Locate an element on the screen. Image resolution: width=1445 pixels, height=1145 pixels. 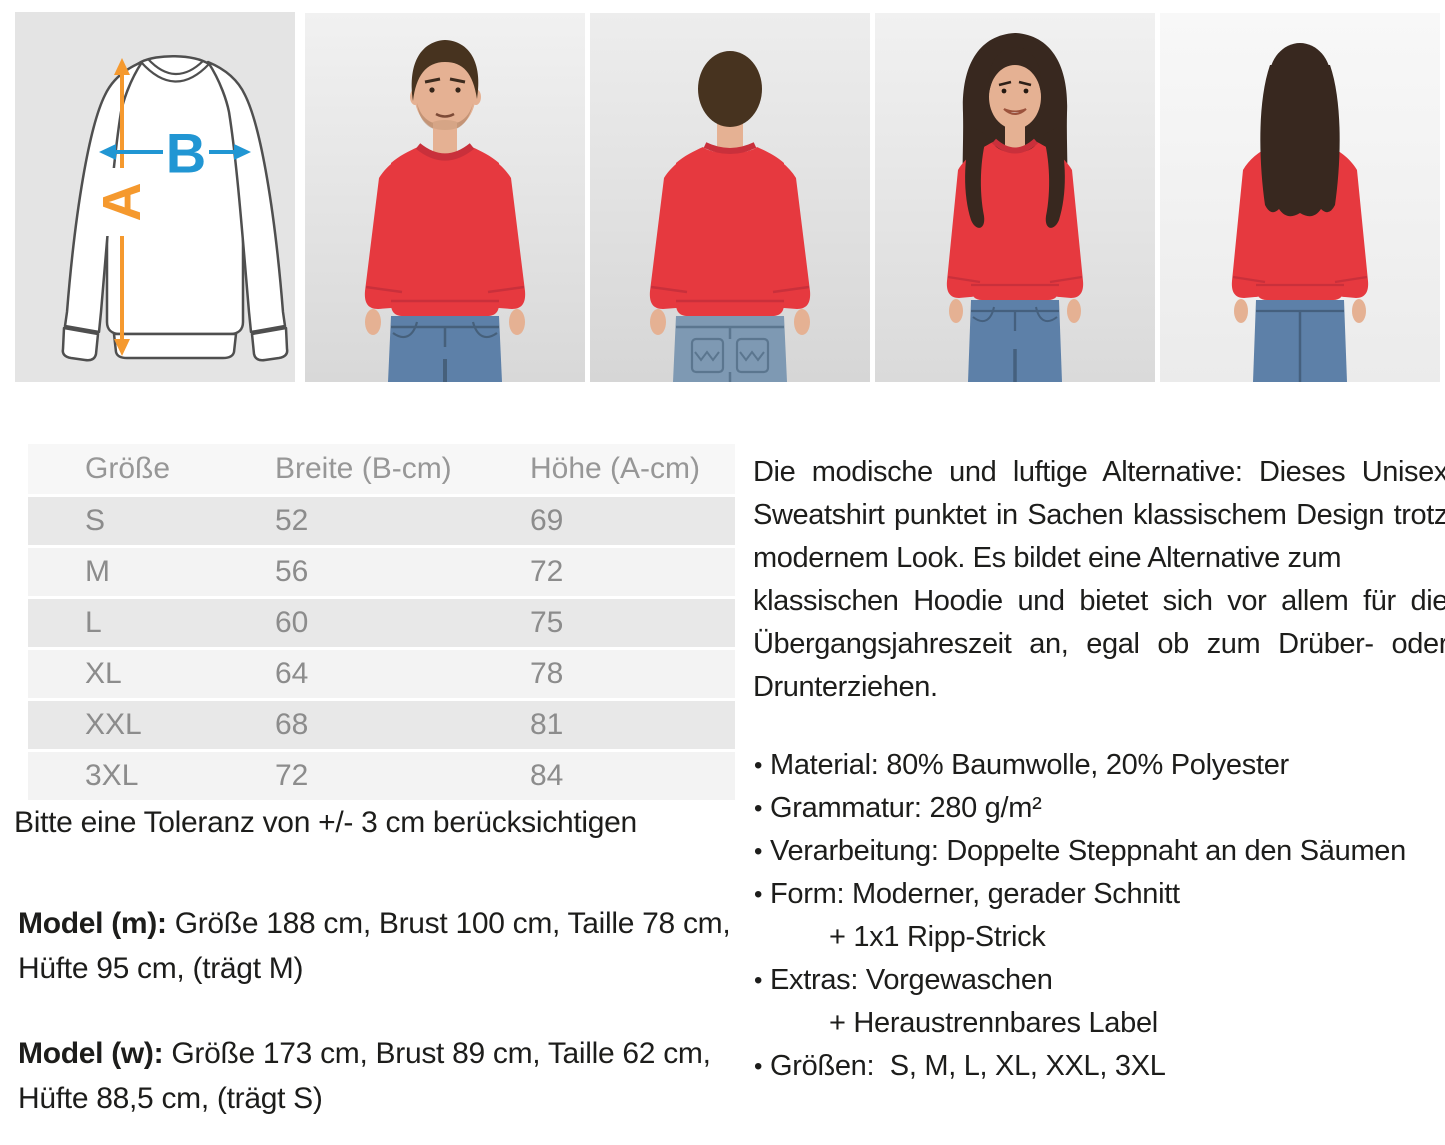
photo-female-model-front is located at coordinates (1015, 197).